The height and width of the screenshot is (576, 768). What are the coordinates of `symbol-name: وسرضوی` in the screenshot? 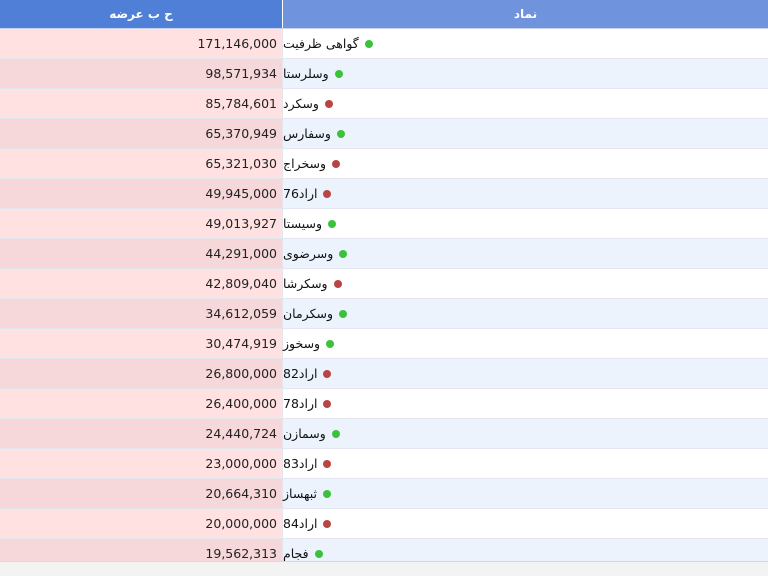 It's located at (308, 253).